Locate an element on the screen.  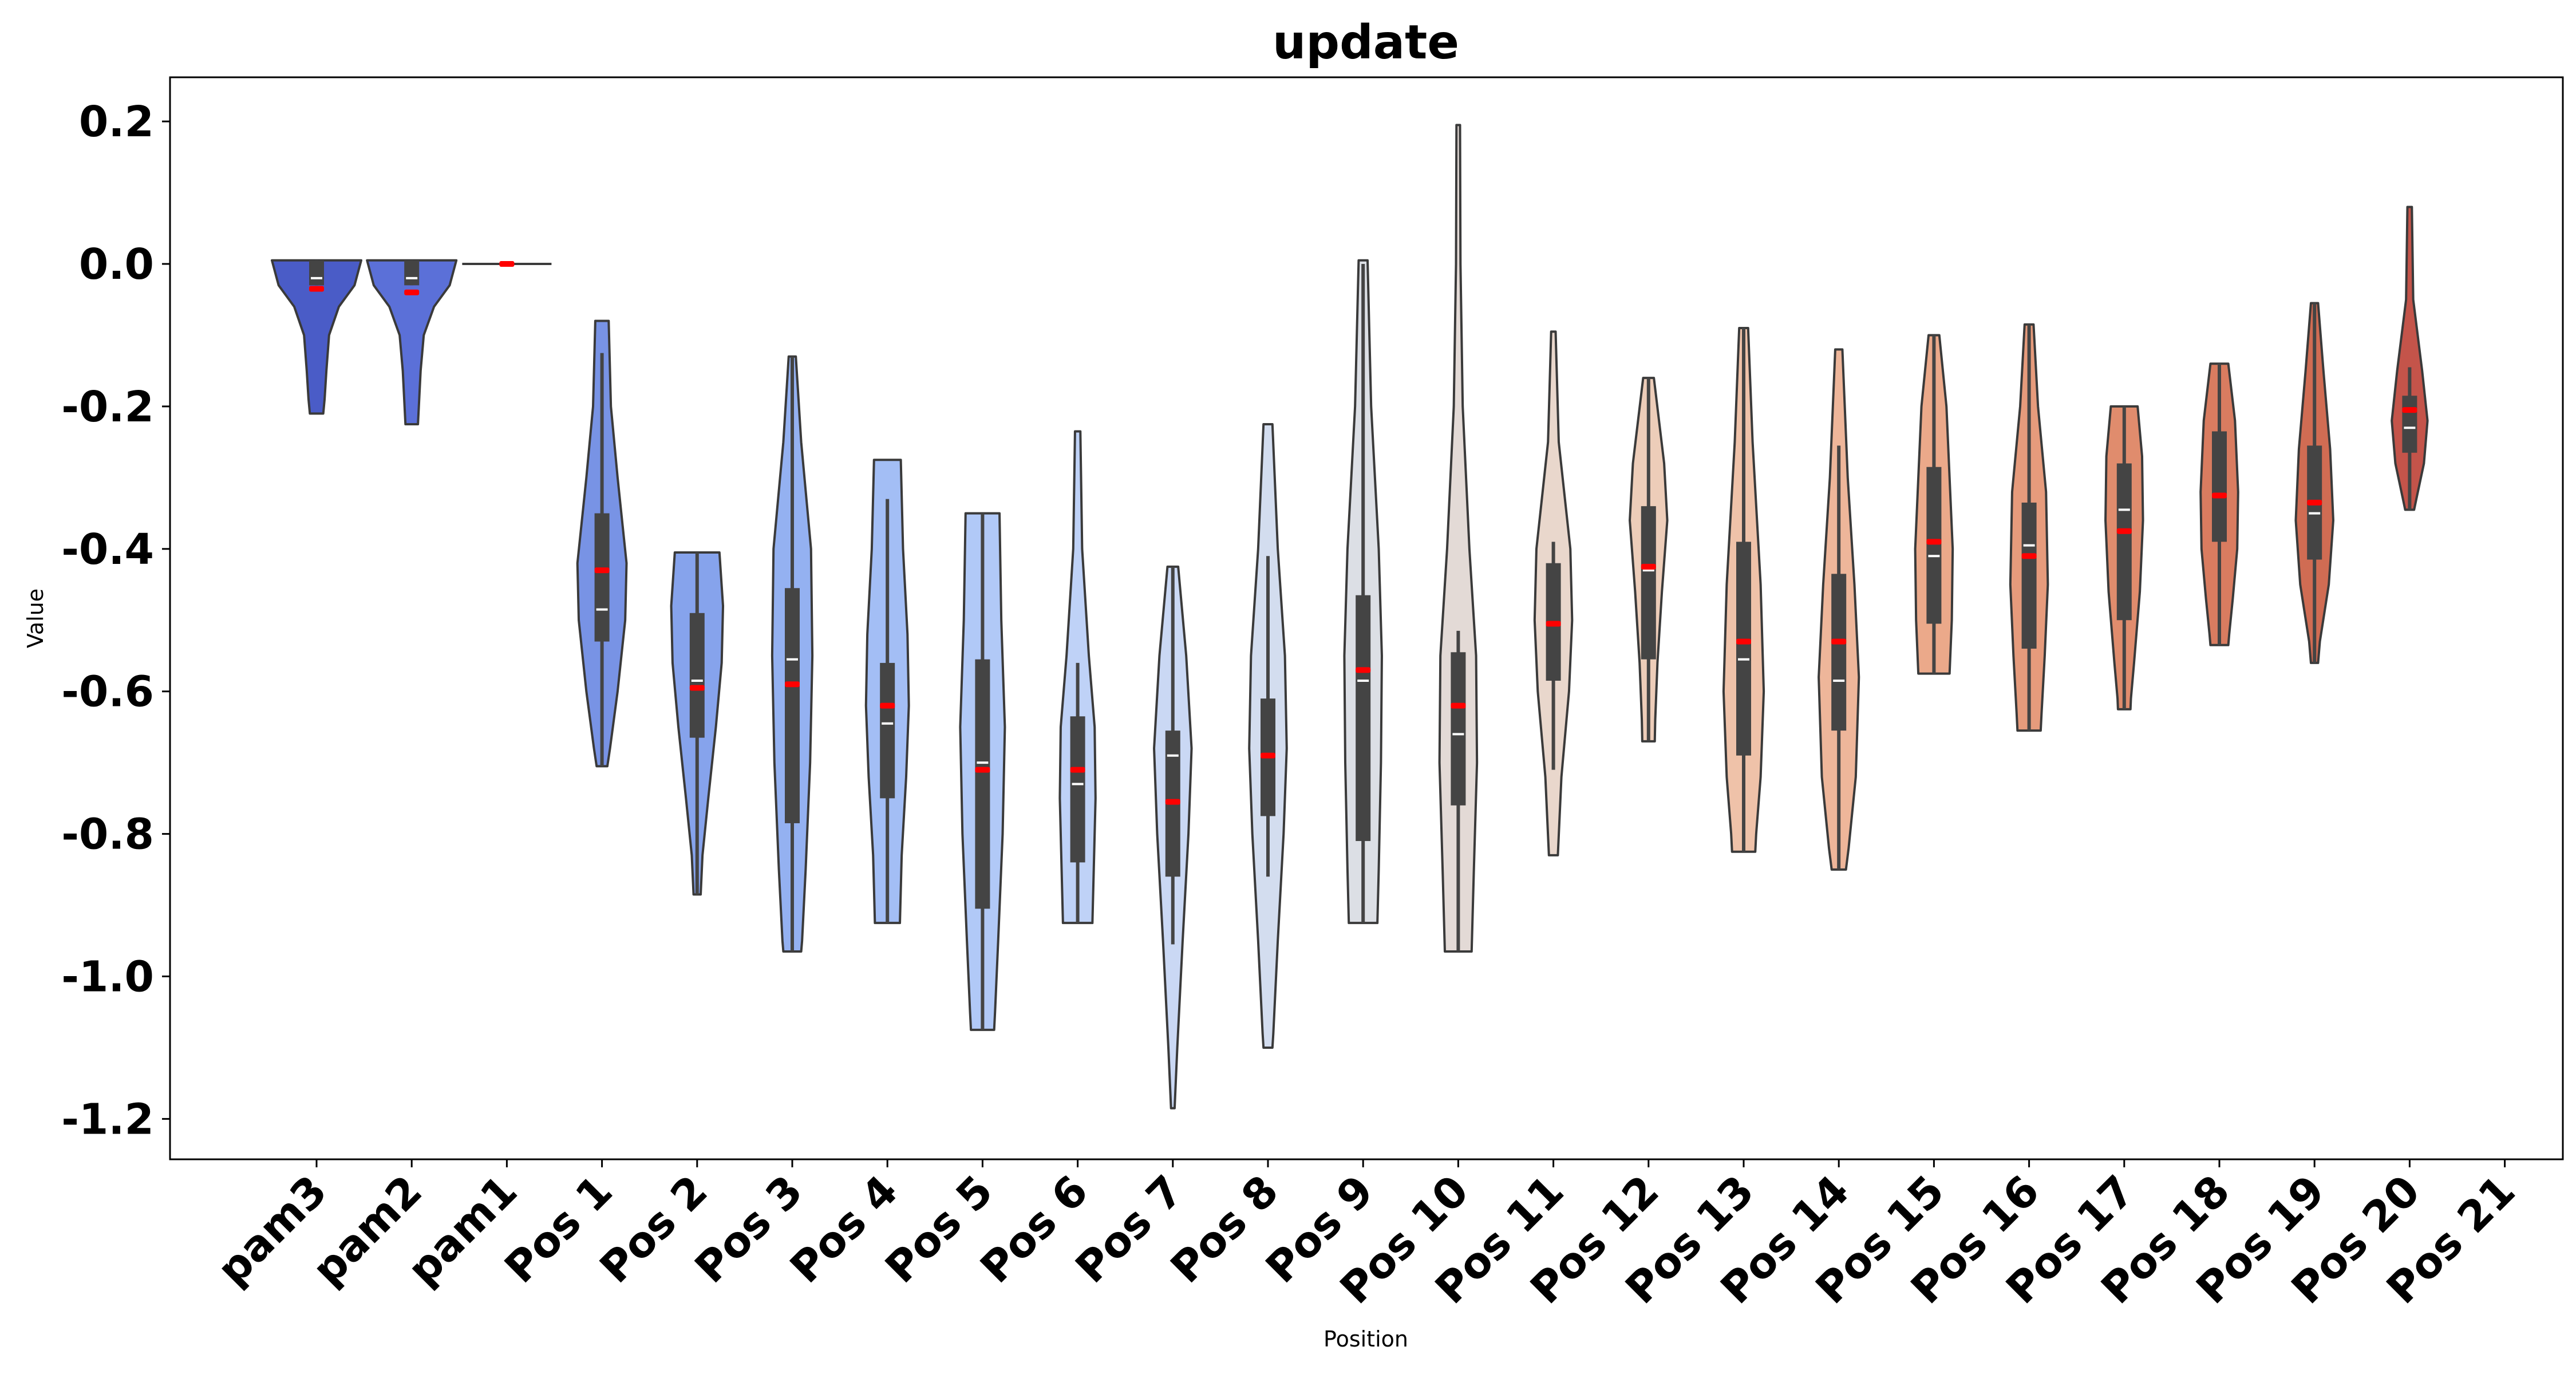
y-tick-label: -0.4 is located at coordinates (107, 549).